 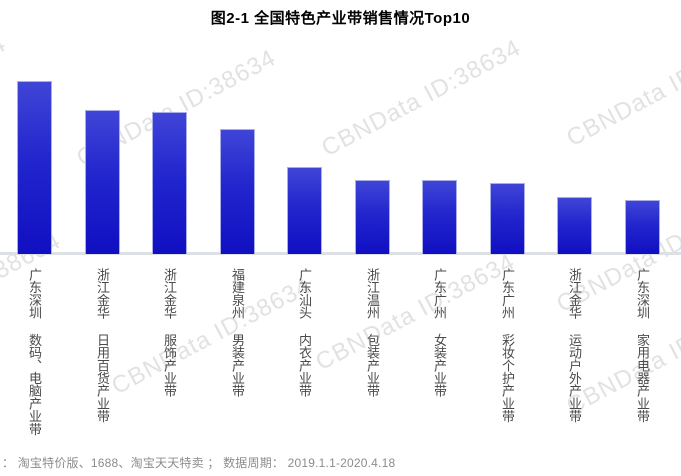 I want to click on chart-title: 图2-1 全国特色产业带销售情况Top10, so click(x=340, y=18).